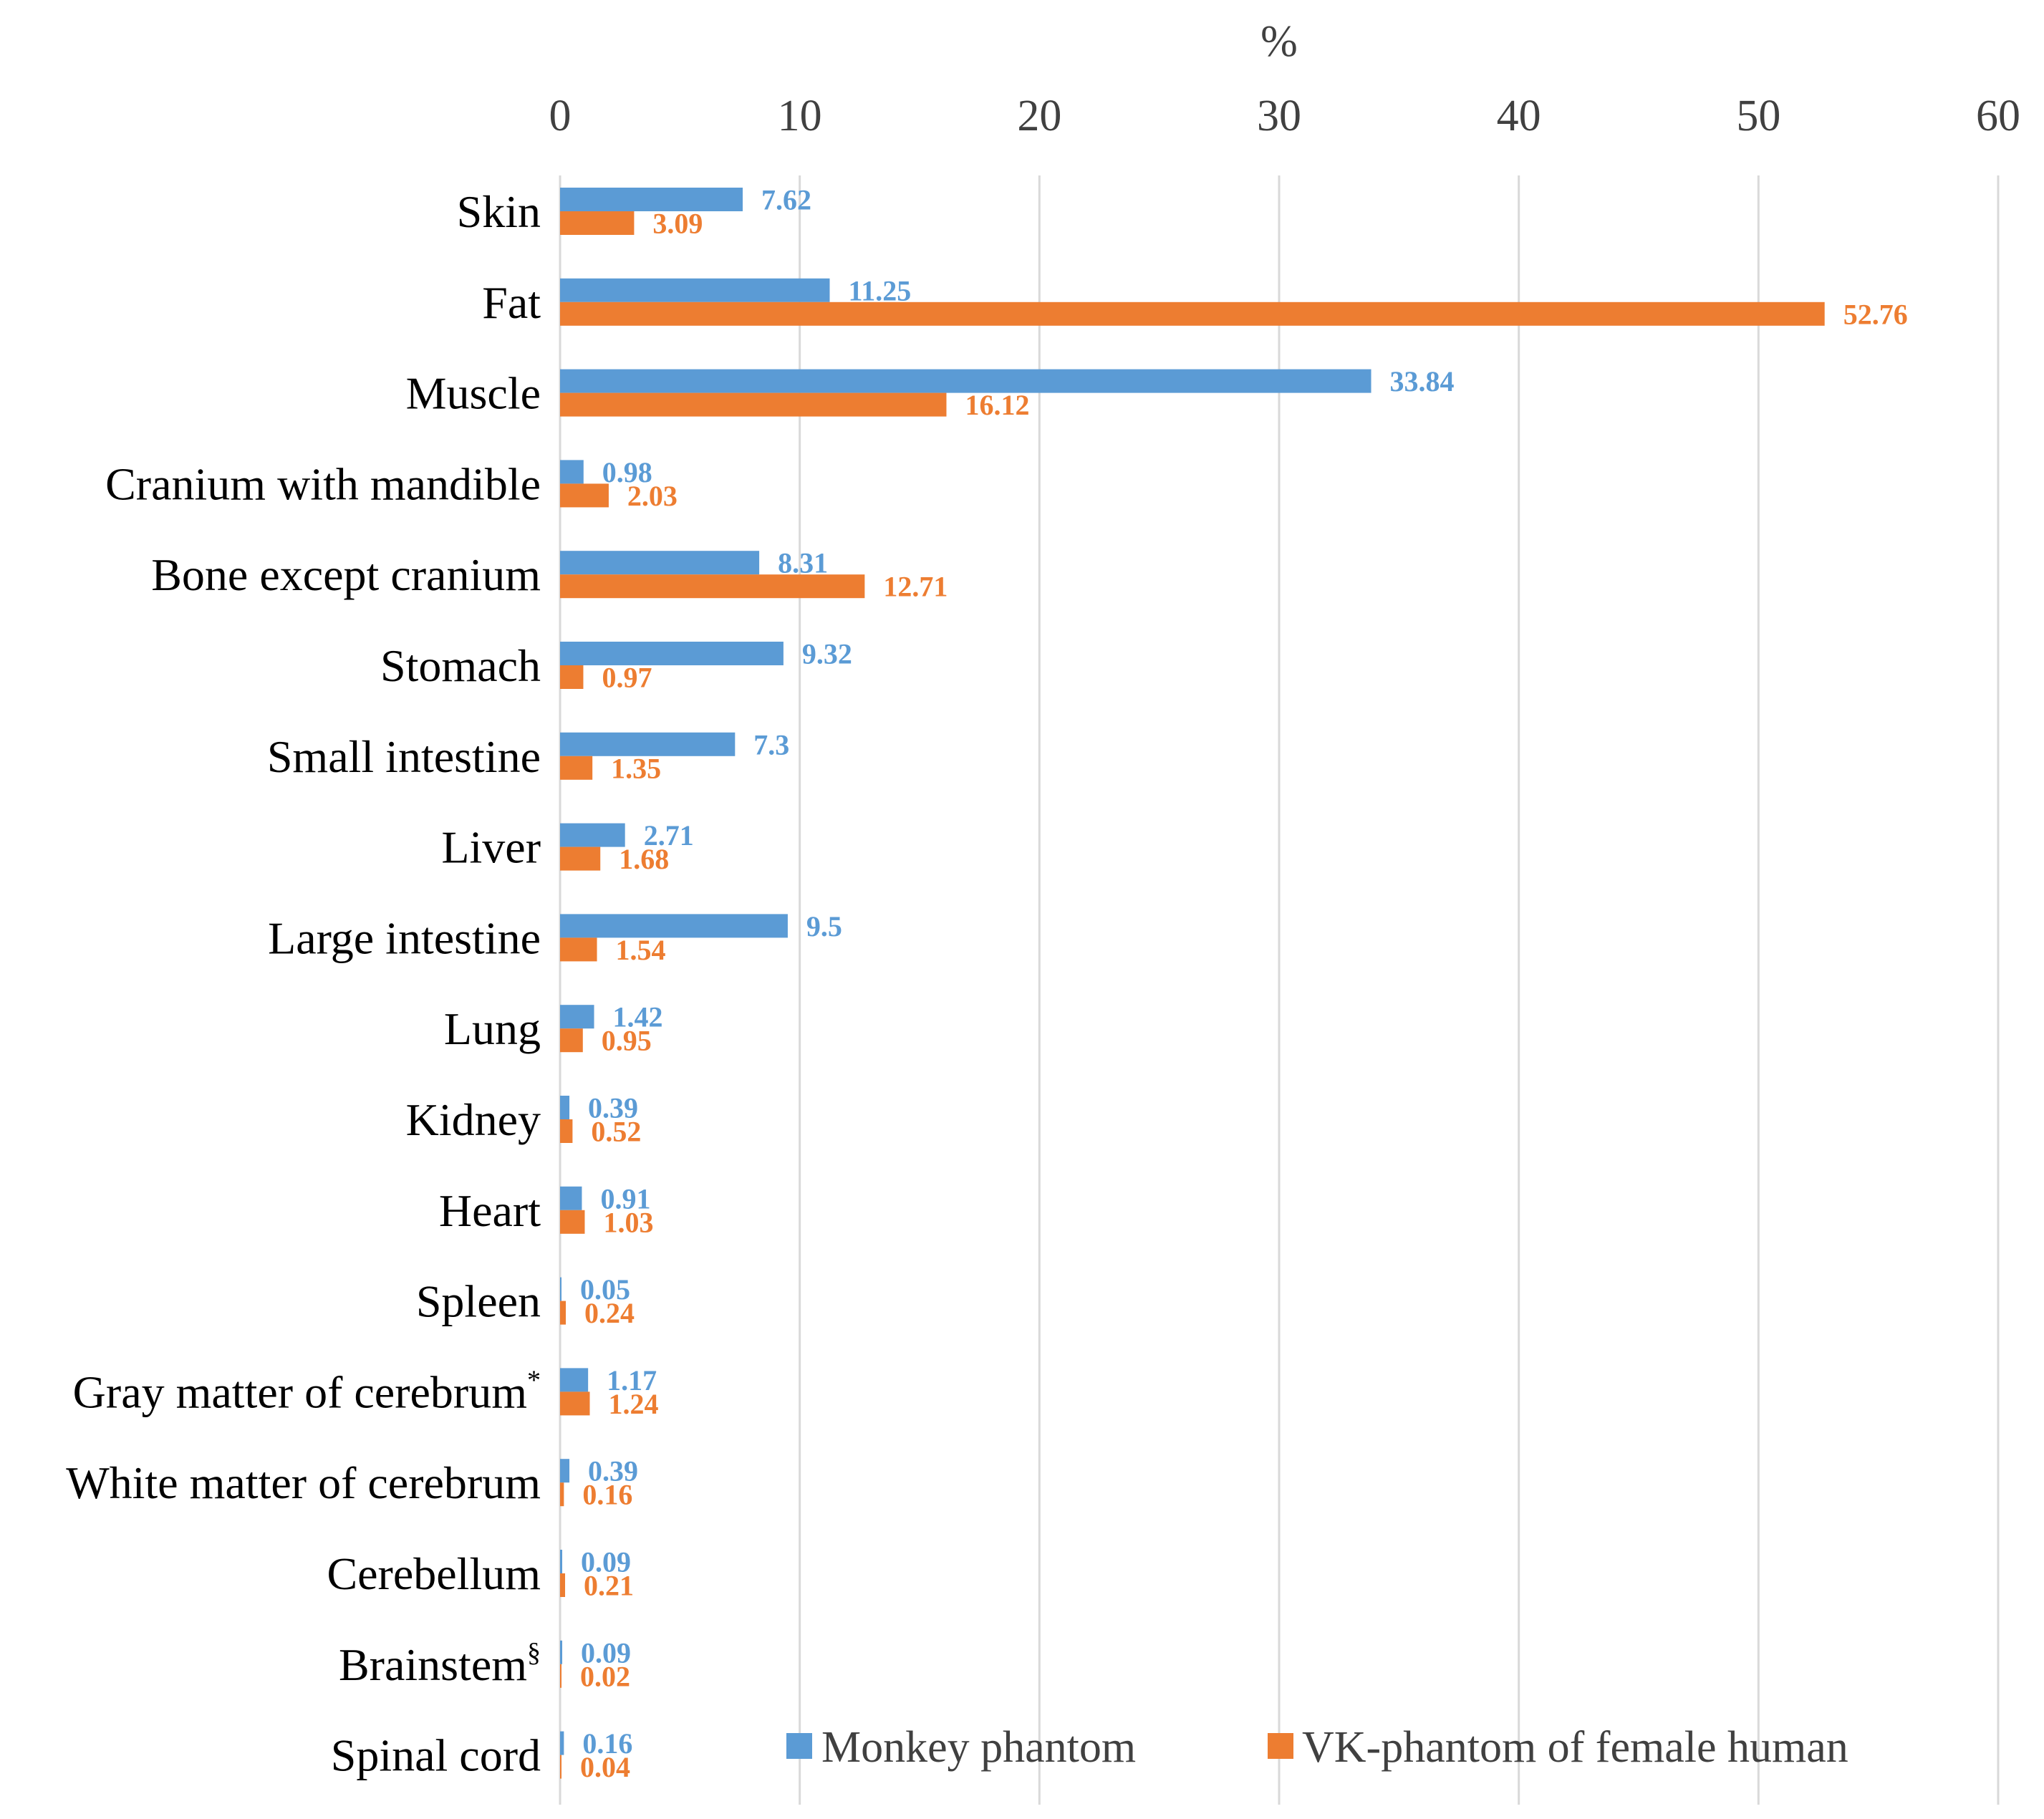 Image resolution: width=2044 pixels, height=1819 pixels. Describe the element at coordinates (562, 1494) in the screenshot. I see `bar-vk-white-matter-of-cerebrum` at that location.